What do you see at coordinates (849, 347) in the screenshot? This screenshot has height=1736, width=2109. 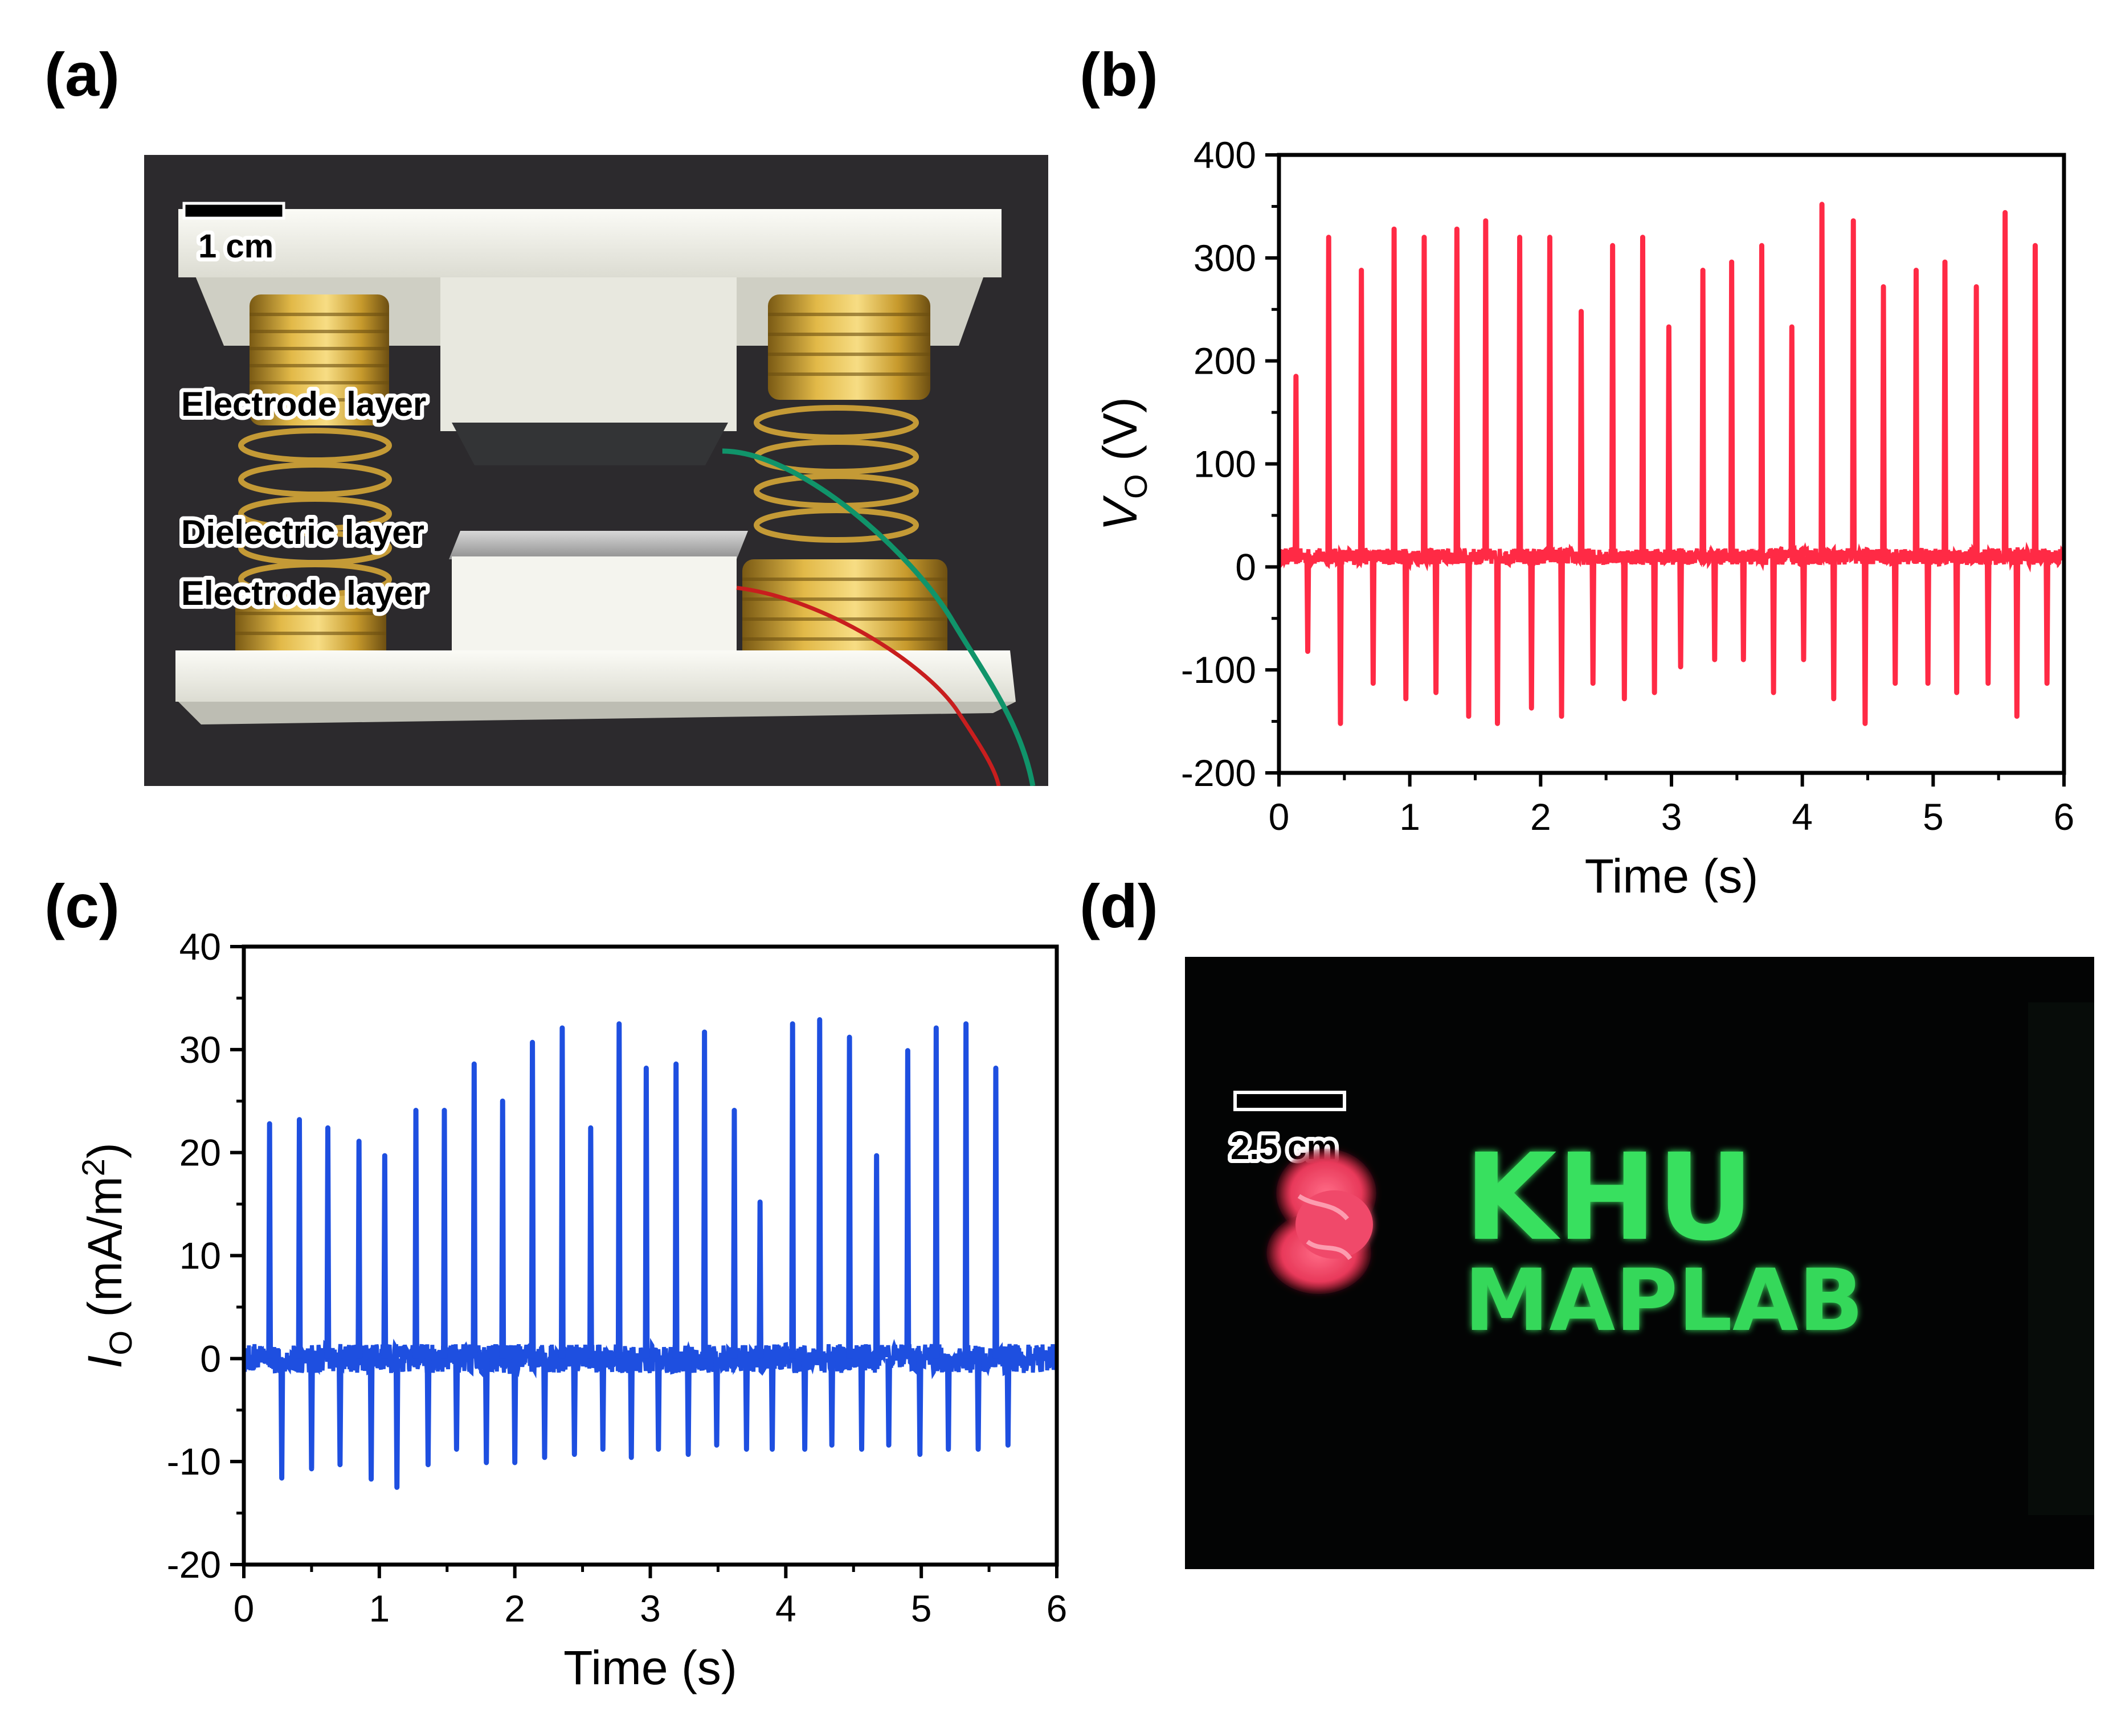 I see `spring-right-top` at bounding box center [849, 347].